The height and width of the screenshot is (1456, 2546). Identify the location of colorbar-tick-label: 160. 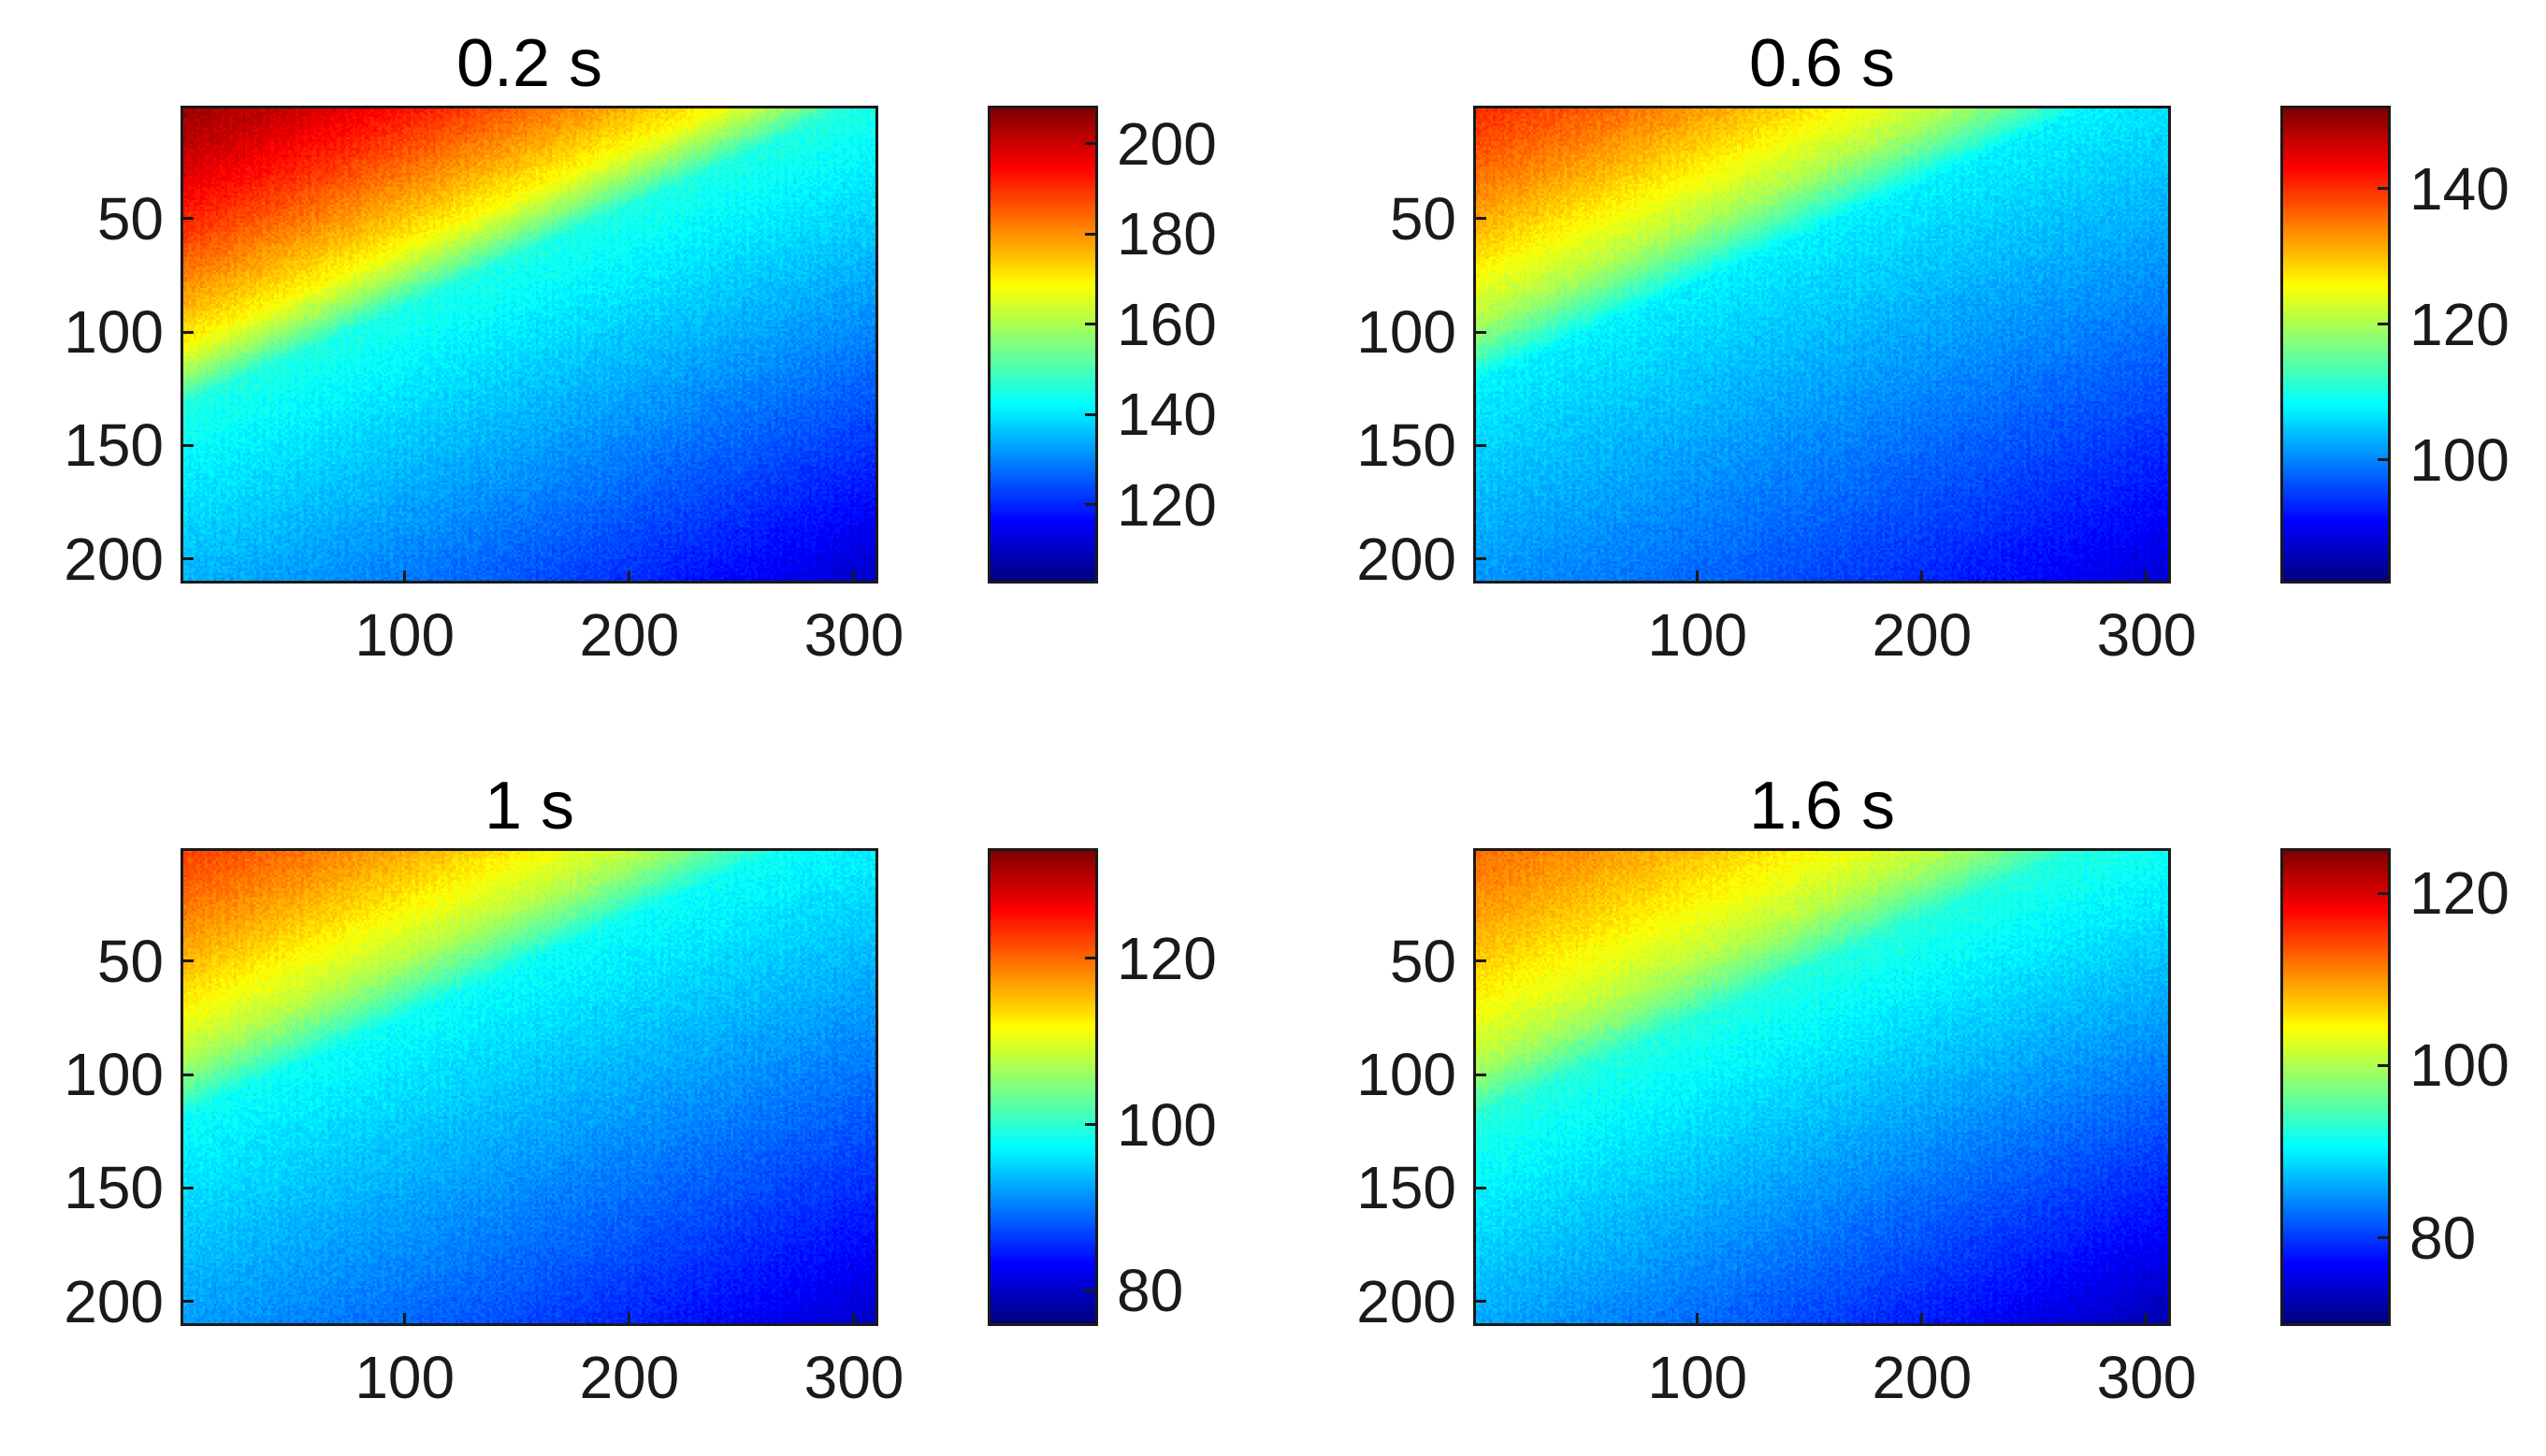
(1167, 324).